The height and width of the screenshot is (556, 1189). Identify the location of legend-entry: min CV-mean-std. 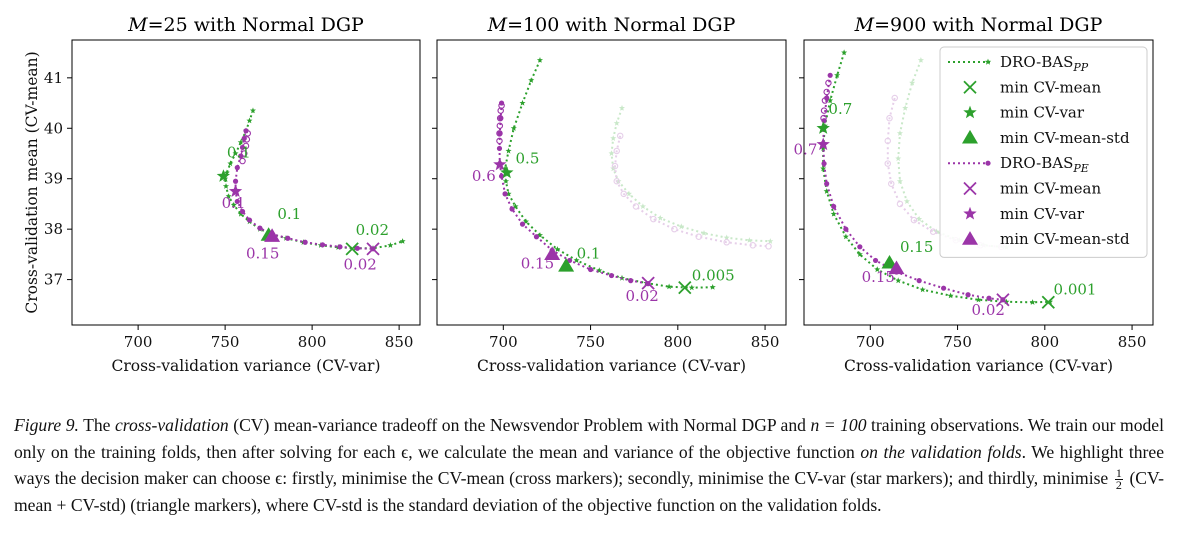
(1046, 239).